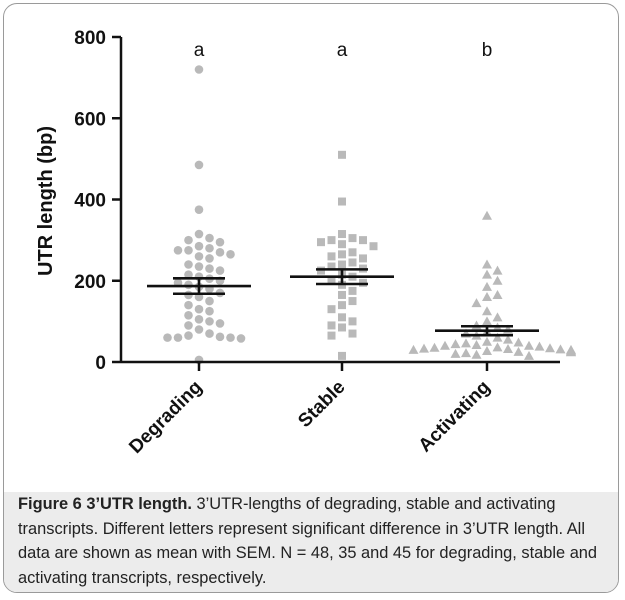 The width and height of the screenshot is (625, 600). What do you see at coordinates (50, 504) in the screenshot?
I see `caption-label: Figure 6` at bounding box center [50, 504].